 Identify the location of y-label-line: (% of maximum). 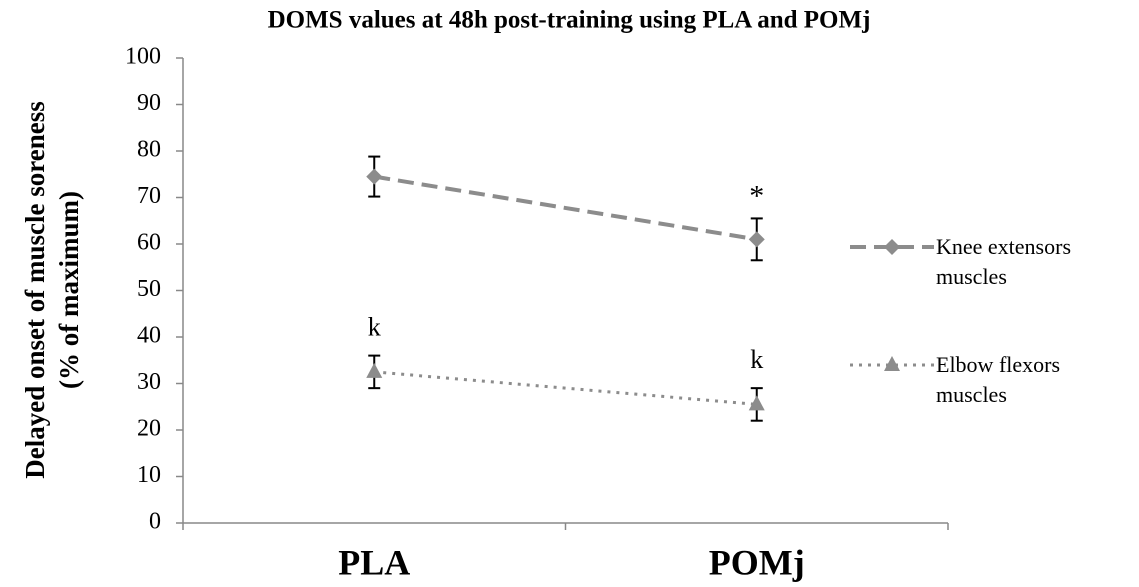
(69, 290).